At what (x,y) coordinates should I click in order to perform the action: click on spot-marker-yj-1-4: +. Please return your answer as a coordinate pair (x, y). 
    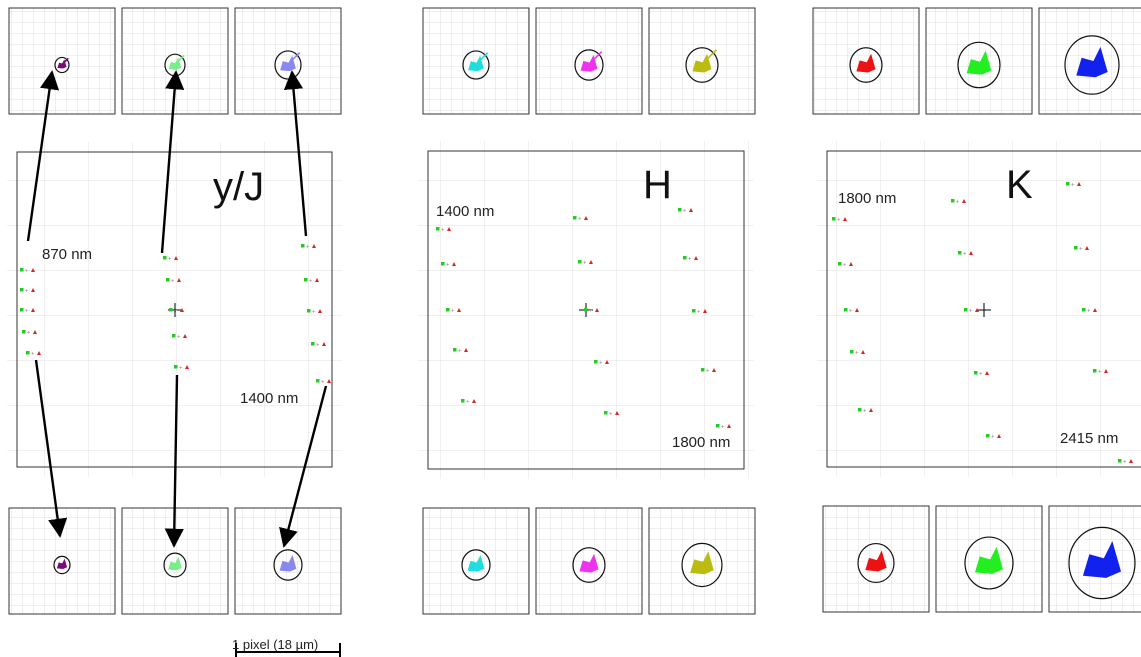
    Looking at the image, I should click on (29, 333).